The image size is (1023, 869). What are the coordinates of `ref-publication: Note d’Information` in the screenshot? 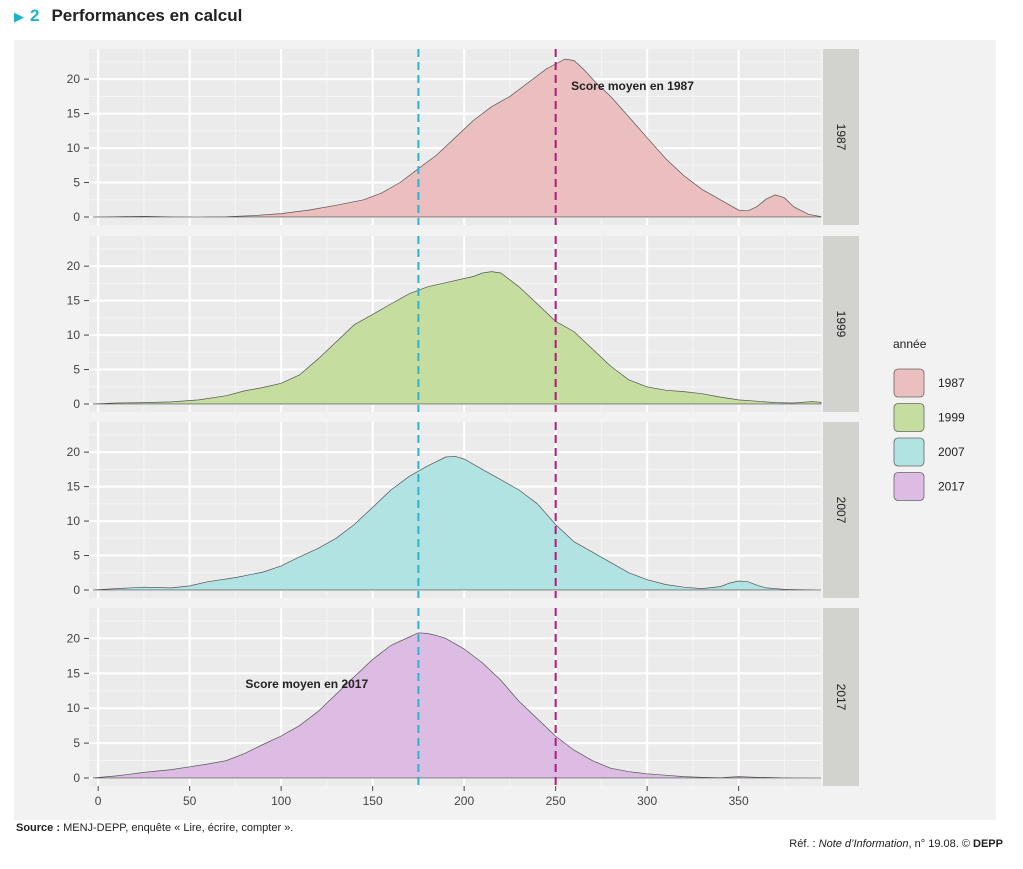 It's located at (863, 844).